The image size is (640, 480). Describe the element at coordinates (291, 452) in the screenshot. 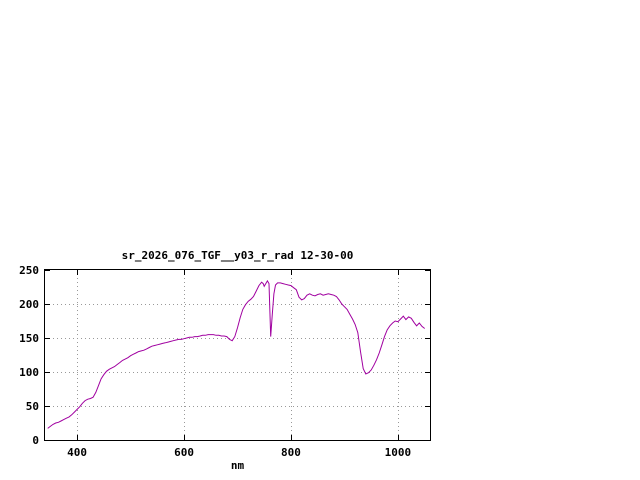

I see `x-tick-label: 800` at that location.